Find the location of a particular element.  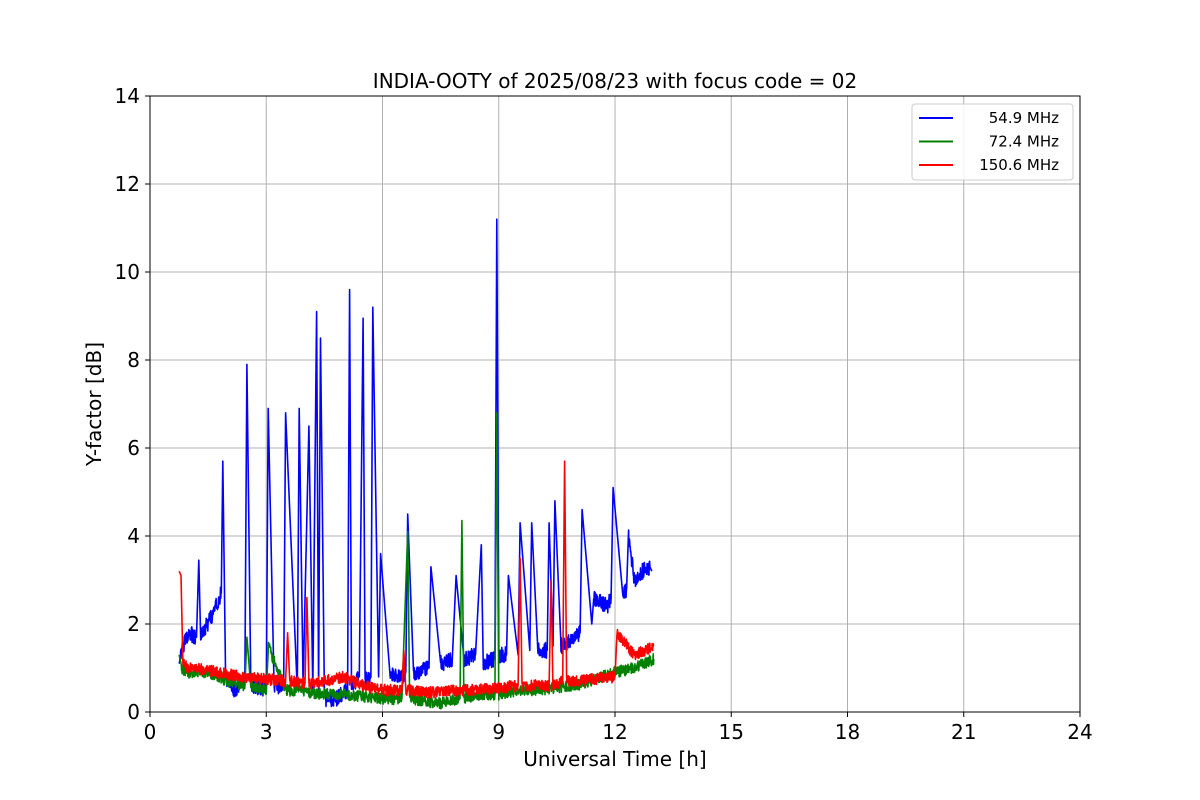

x-tick-label: 9 is located at coordinates (498, 732).